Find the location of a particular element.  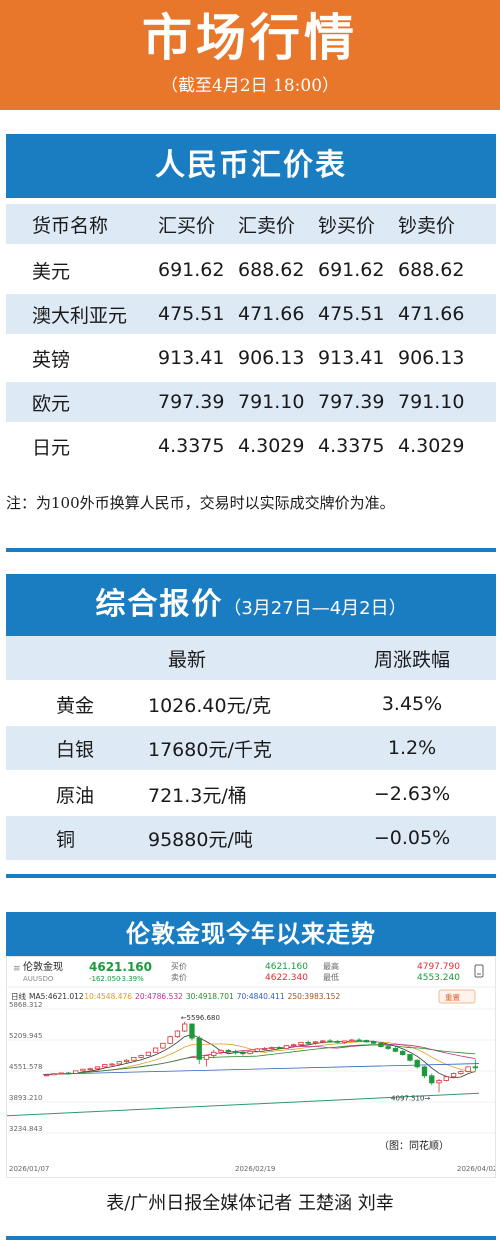

currency-name: 英镑 is located at coordinates (51, 359).